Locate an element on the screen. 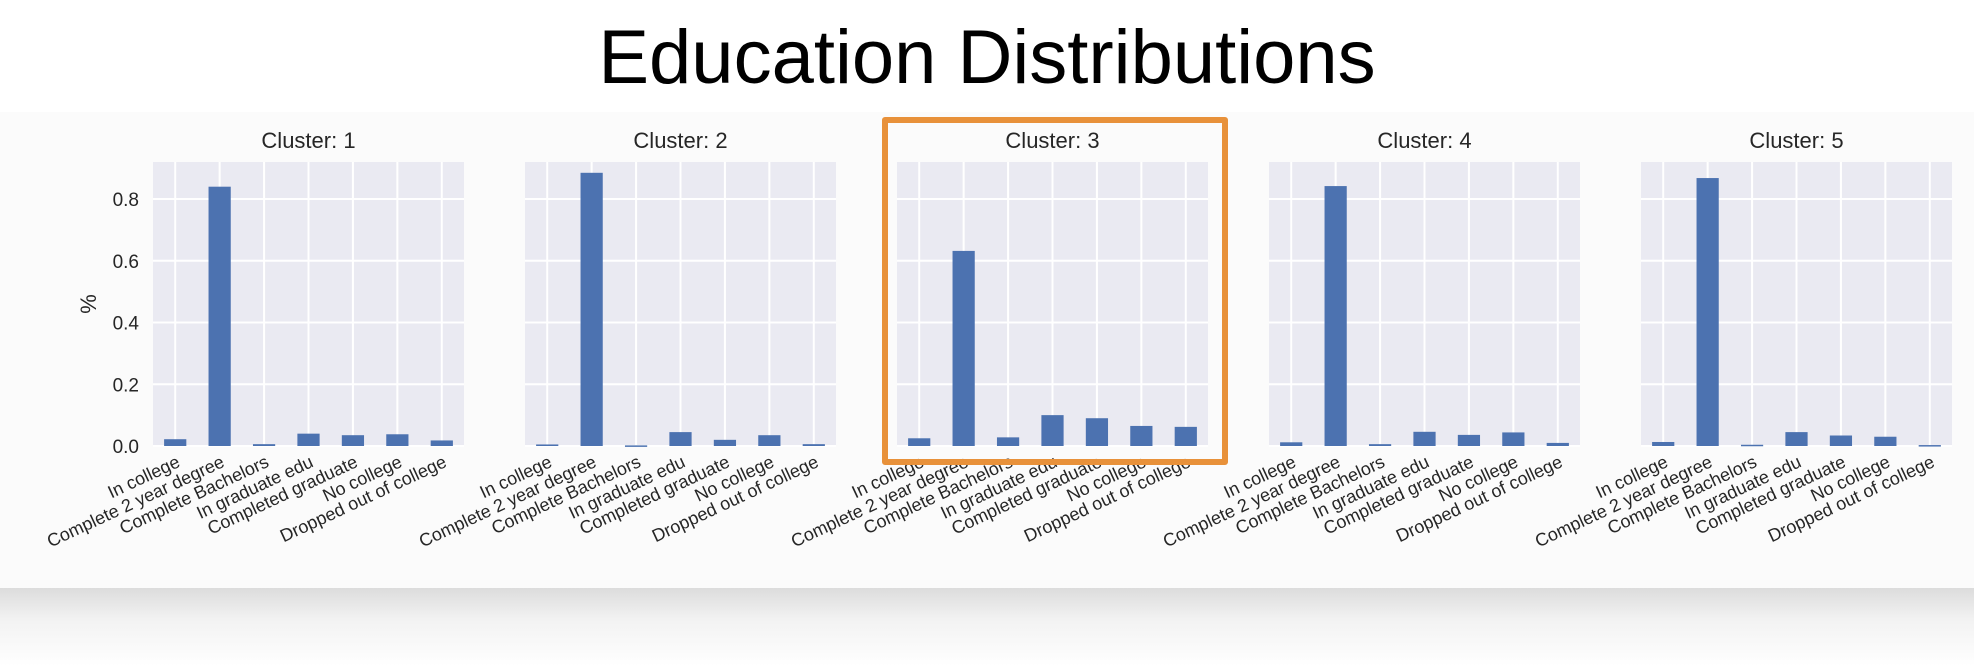  cluster-2-title: Cluster: 2 is located at coordinates (680, 140).